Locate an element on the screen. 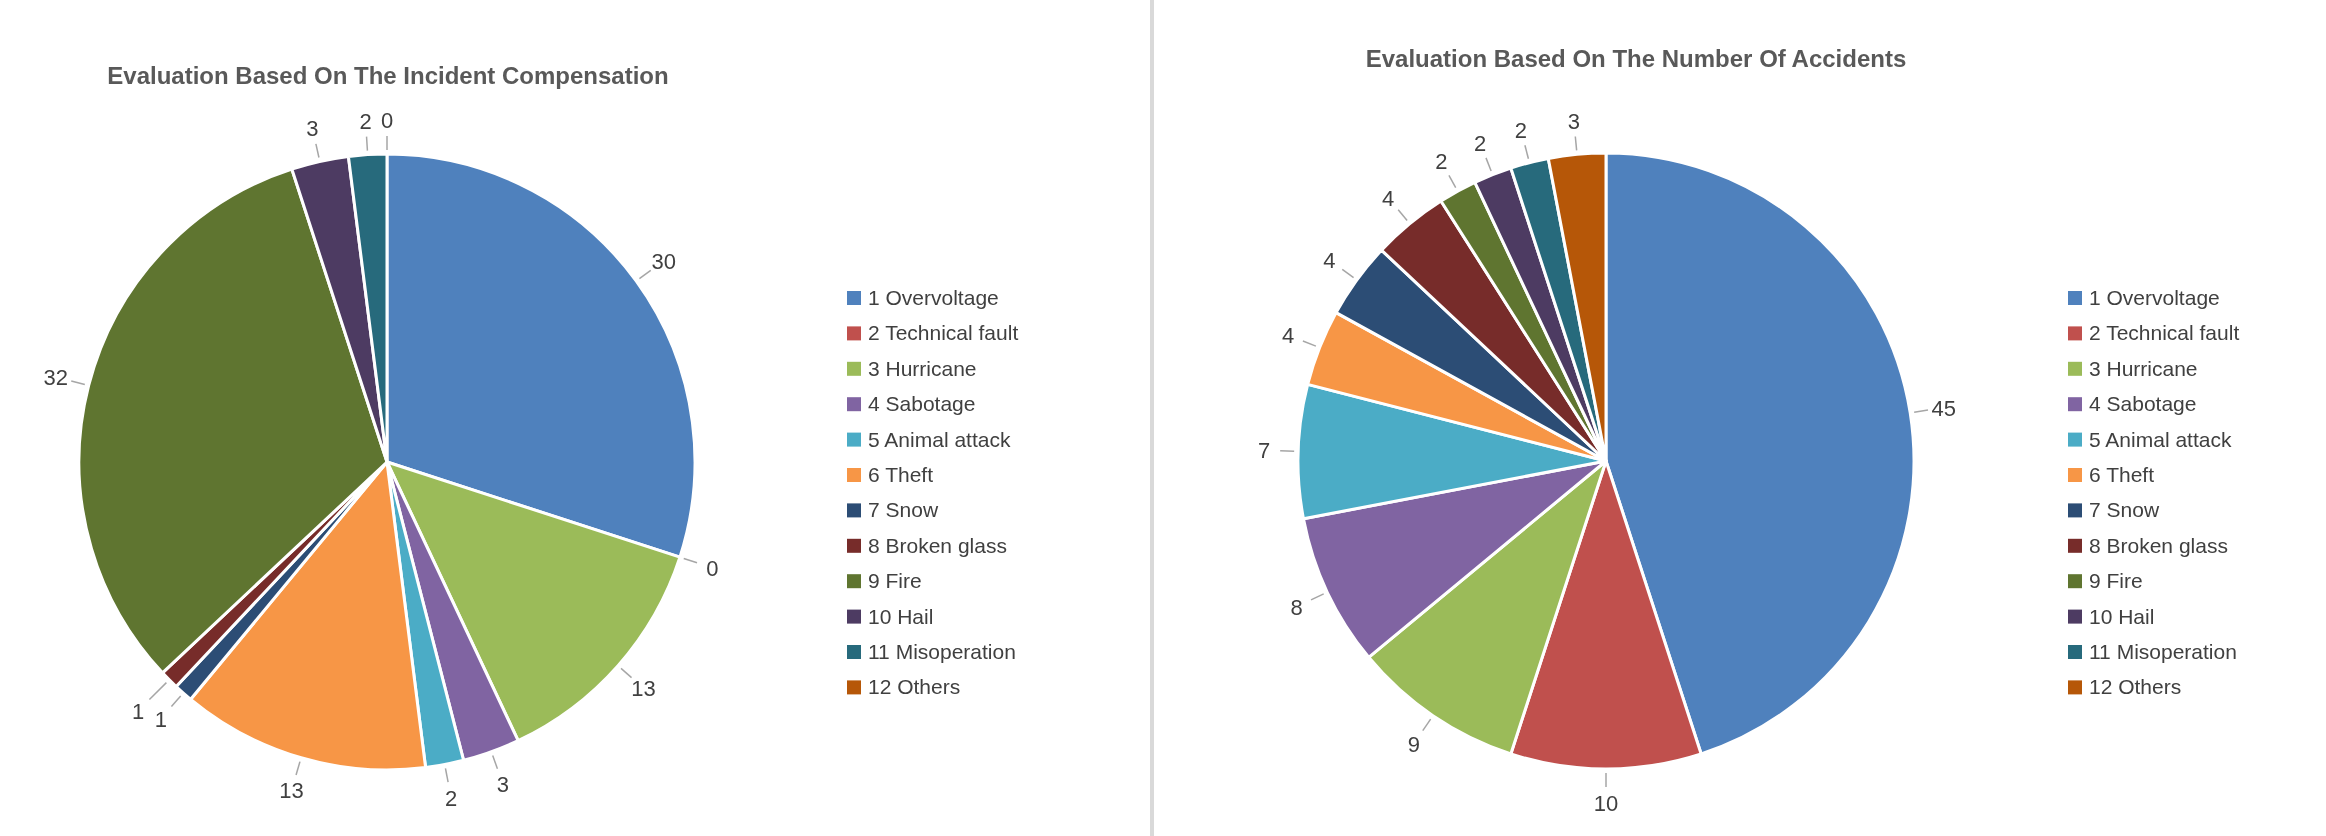 The height and width of the screenshot is (836, 2326). data-label: 8 is located at coordinates (1296, 607).